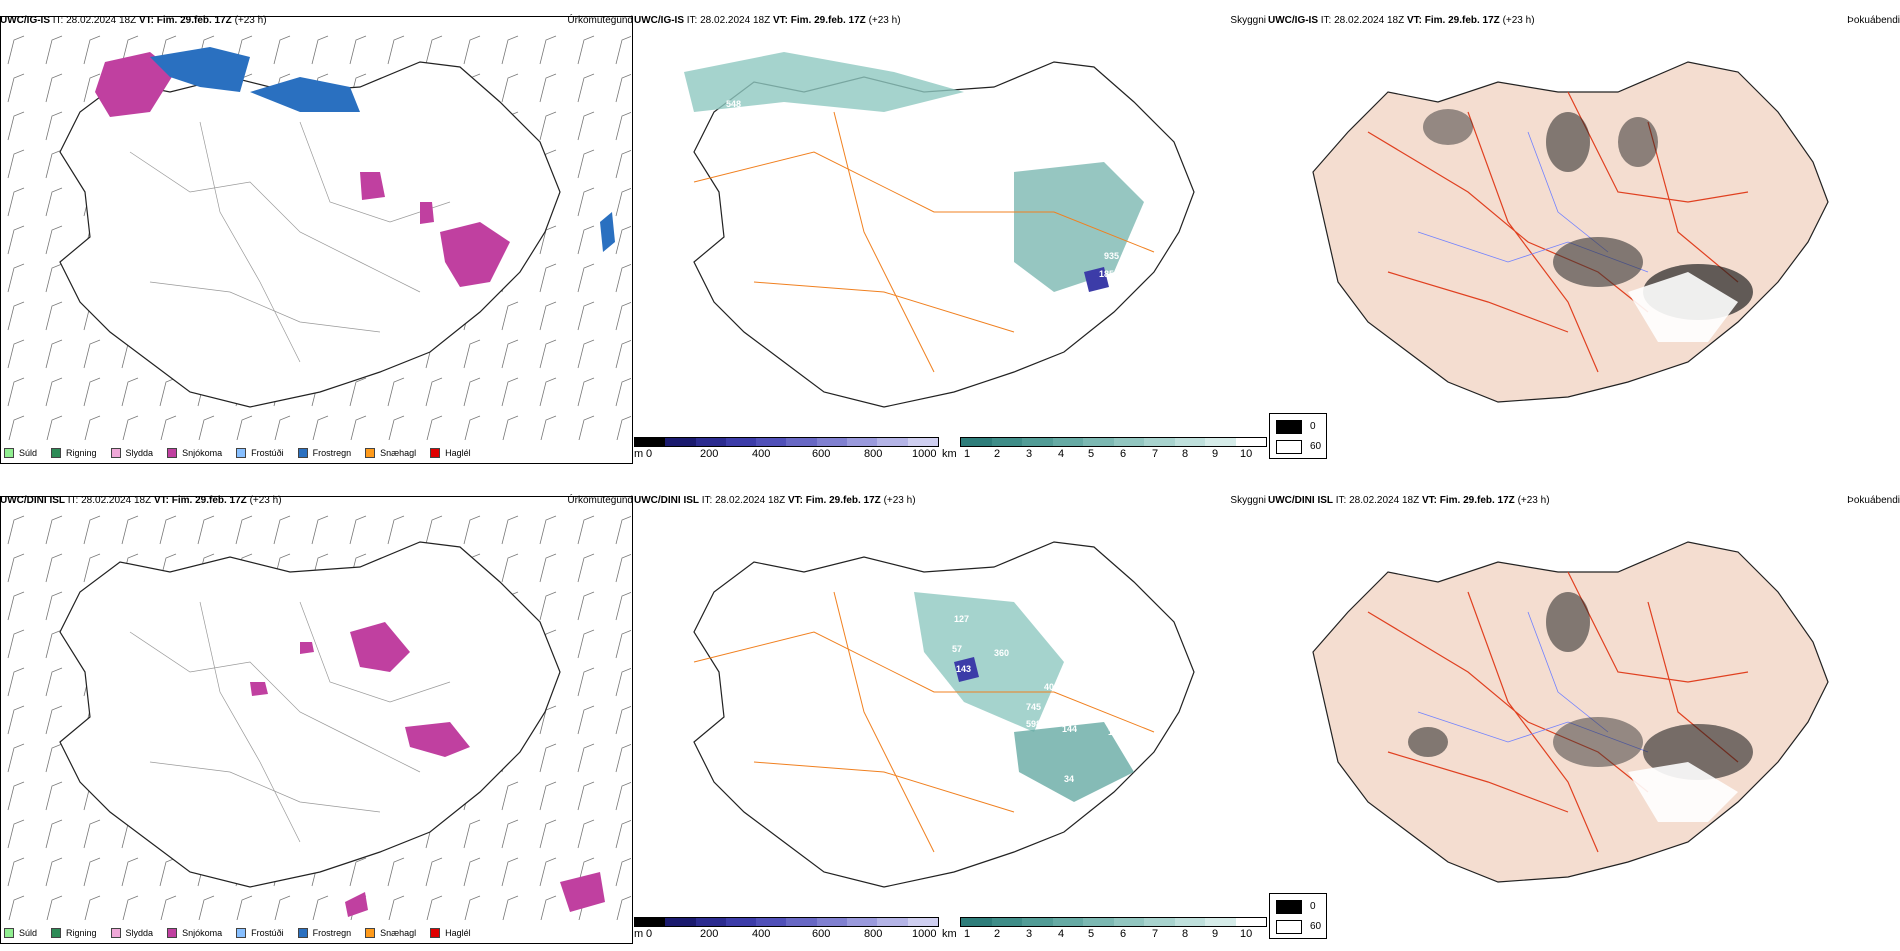 The height and width of the screenshot is (951, 1900). Describe the element at coordinates (1298, 436) in the screenshot. I see `fog-legend: 0 60` at that location.